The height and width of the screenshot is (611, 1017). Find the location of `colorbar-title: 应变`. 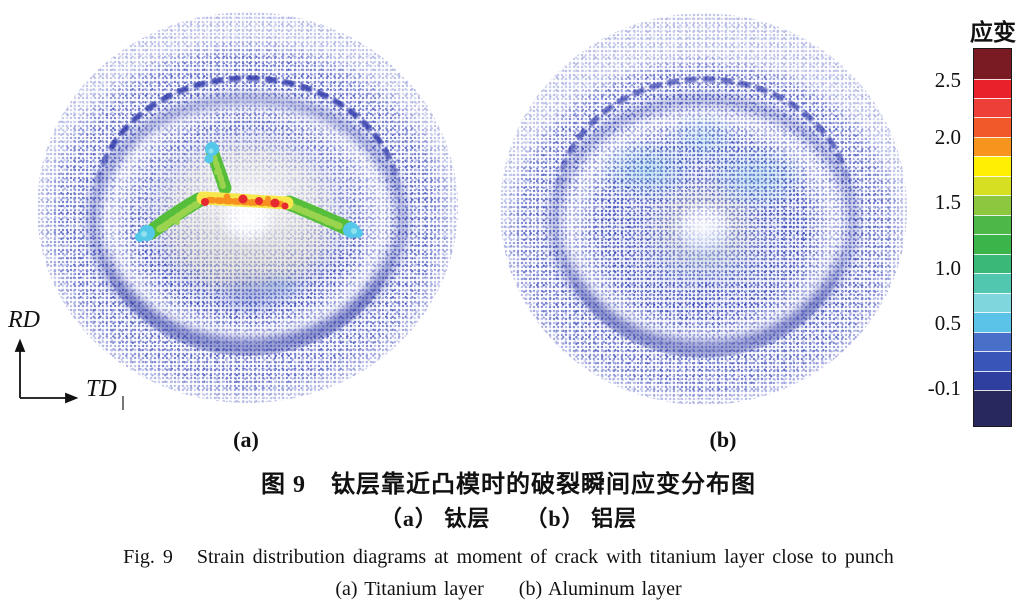

colorbar-title: 应变 is located at coordinates (993, 32).